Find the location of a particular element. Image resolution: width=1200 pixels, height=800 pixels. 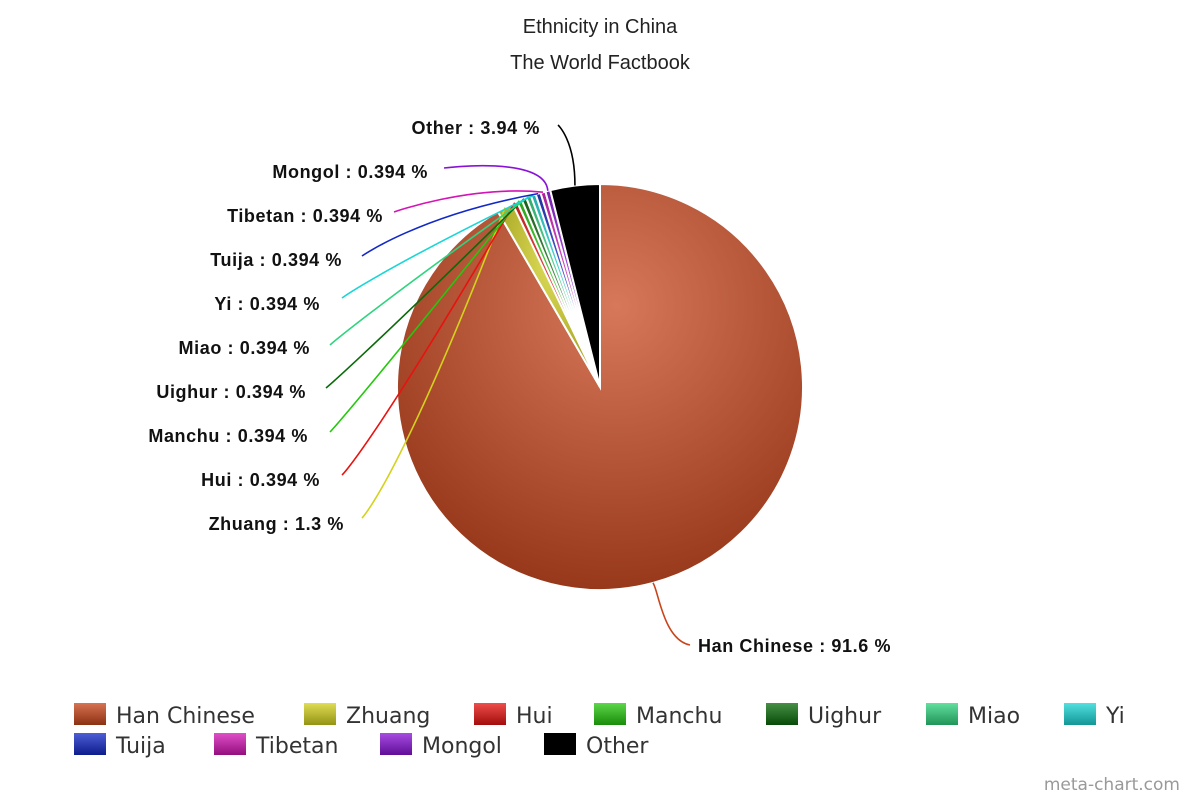

connector-han-chinese is located at coordinates (671, 614).